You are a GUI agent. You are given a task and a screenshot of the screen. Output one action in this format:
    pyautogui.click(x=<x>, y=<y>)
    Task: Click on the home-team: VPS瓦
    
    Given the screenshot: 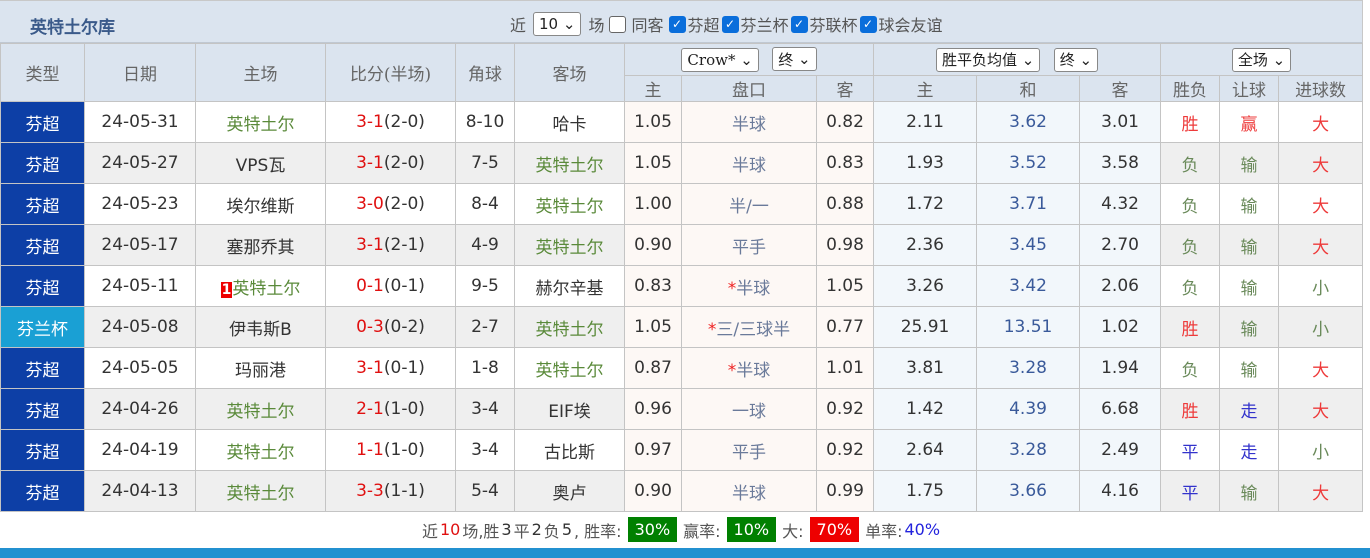 What is the action you would take?
    pyautogui.click(x=260, y=163)
    